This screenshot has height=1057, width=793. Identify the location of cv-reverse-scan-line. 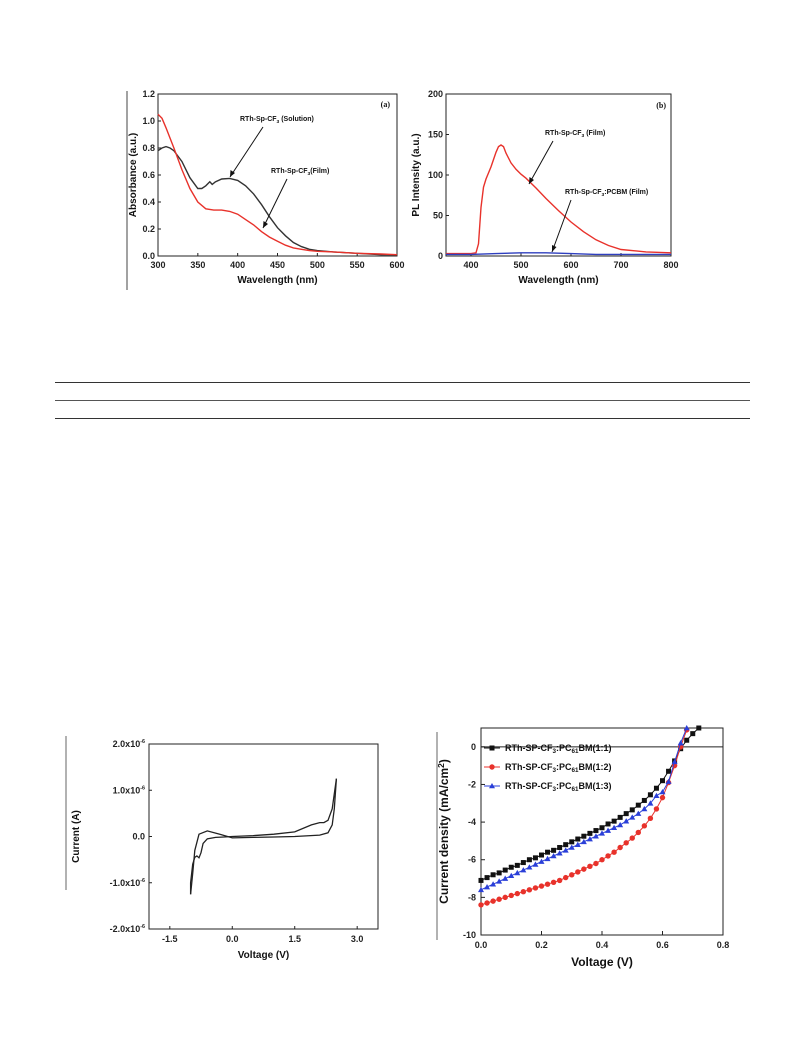
(263, 836).